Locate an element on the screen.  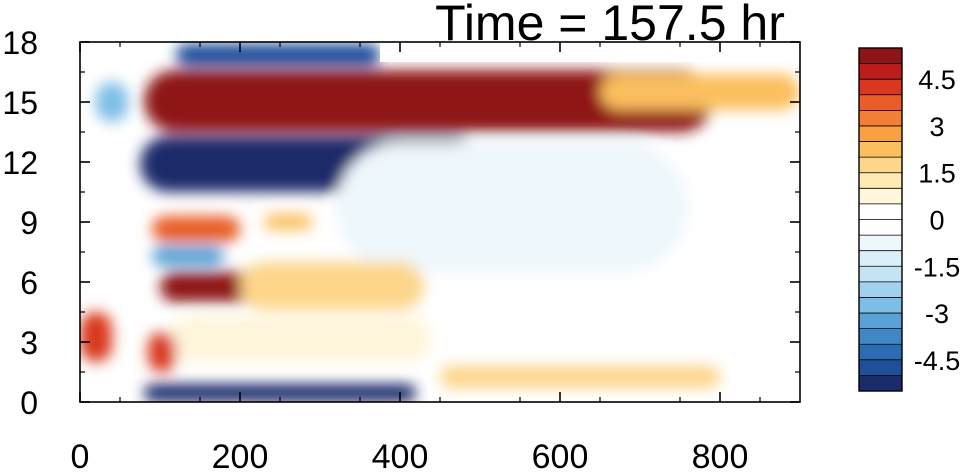
x-tick-label: 600 is located at coordinates (560, 455).